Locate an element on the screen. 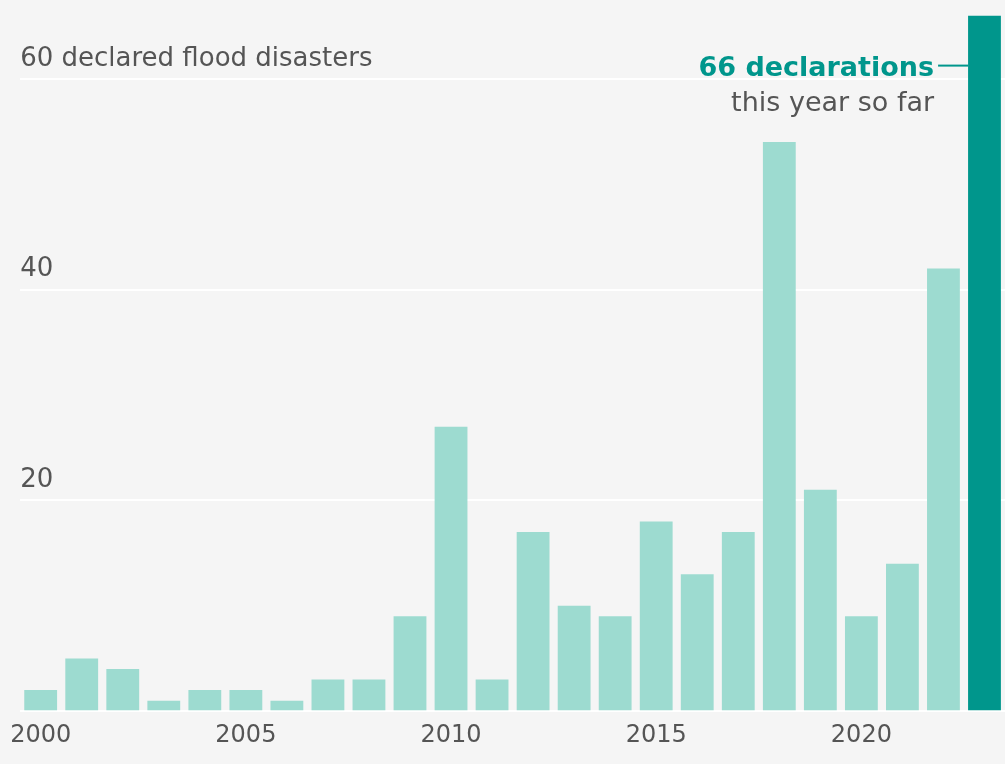 The width and height of the screenshot is (1005, 764). x-tick-label: 2000 is located at coordinates (41, 733).